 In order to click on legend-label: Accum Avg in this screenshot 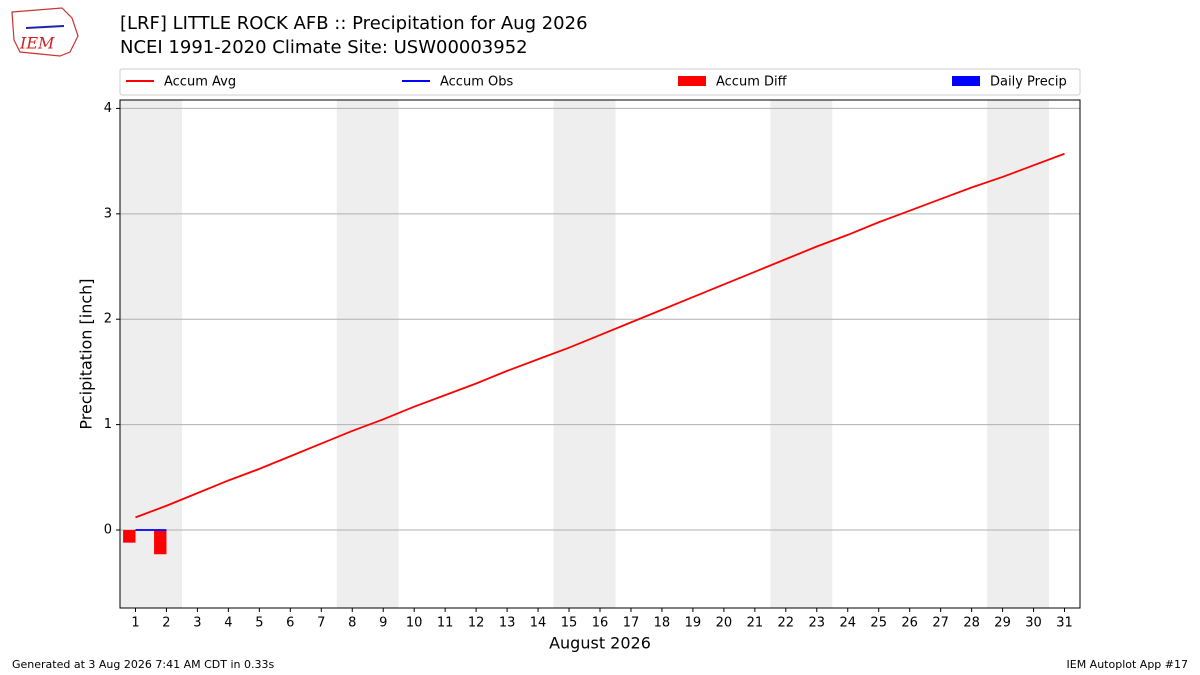, I will do `click(200, 82)`.